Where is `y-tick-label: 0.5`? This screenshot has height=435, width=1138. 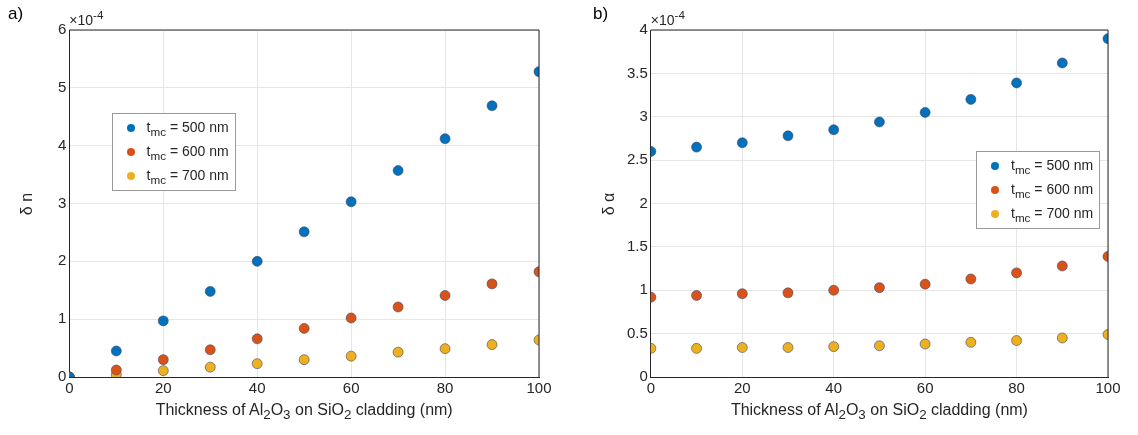
y-tick-label: 0.5 is located at coordinates (637, 332).